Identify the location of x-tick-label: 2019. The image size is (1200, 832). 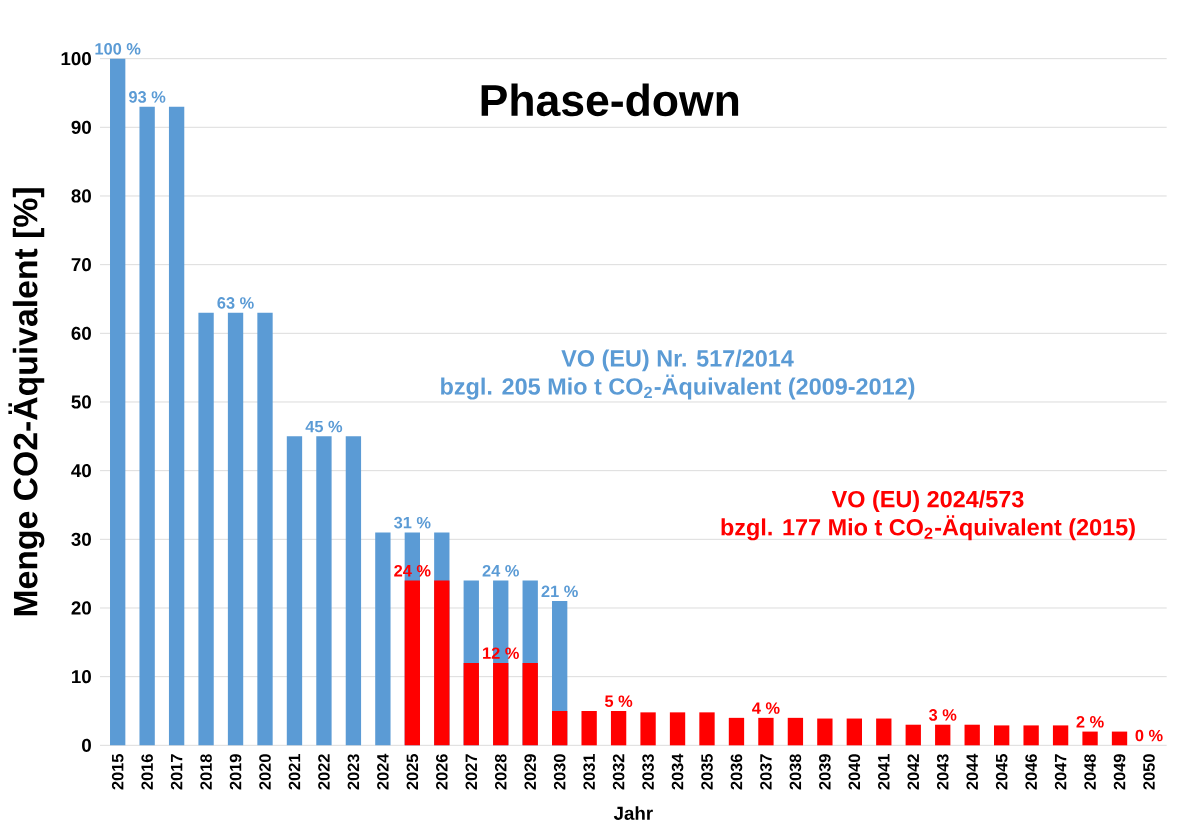
(235, 772).